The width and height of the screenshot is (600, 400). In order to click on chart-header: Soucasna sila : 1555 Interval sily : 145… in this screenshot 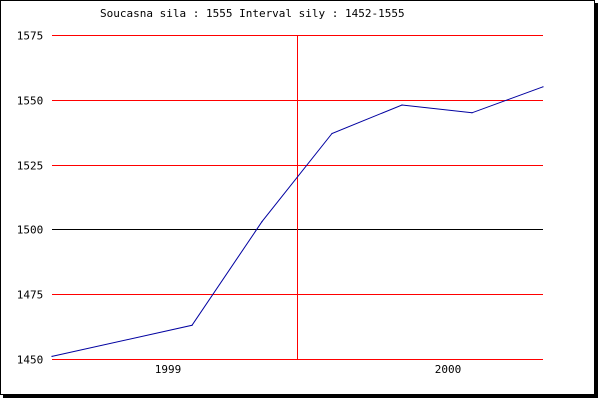, I will do `click(252, 13)`.